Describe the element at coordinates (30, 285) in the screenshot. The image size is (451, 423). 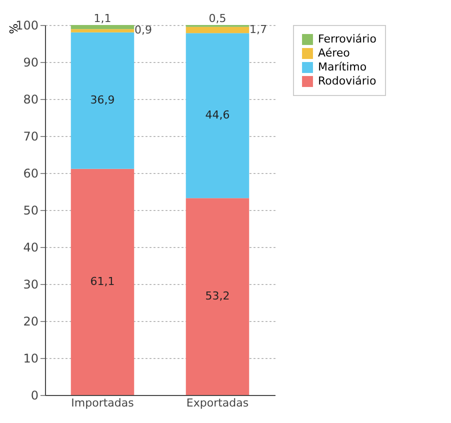
I see `y-tick-label: 30` at that location.